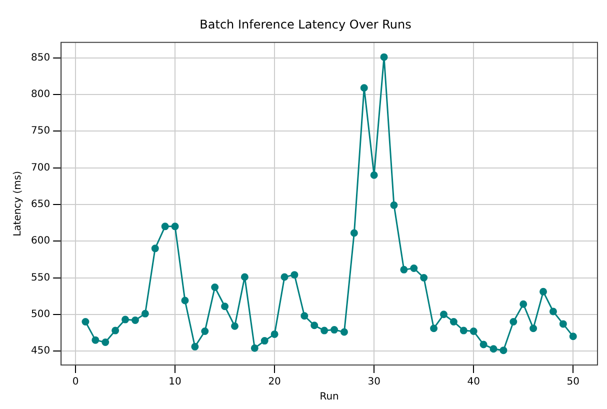 The height and width of the screenshot is (409, 607). What do you see at coordinates (40, 314) in the screenshot?
I see `y-tick-label: 500` at bounding box center [40, 314].